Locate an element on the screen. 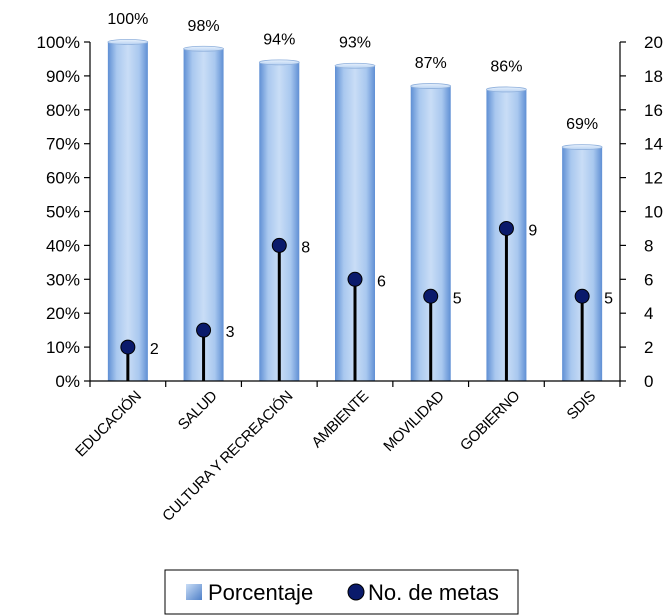 The width and height of the screenshot is (668, 616). bar-educacion is located at coordinates (128, 211).